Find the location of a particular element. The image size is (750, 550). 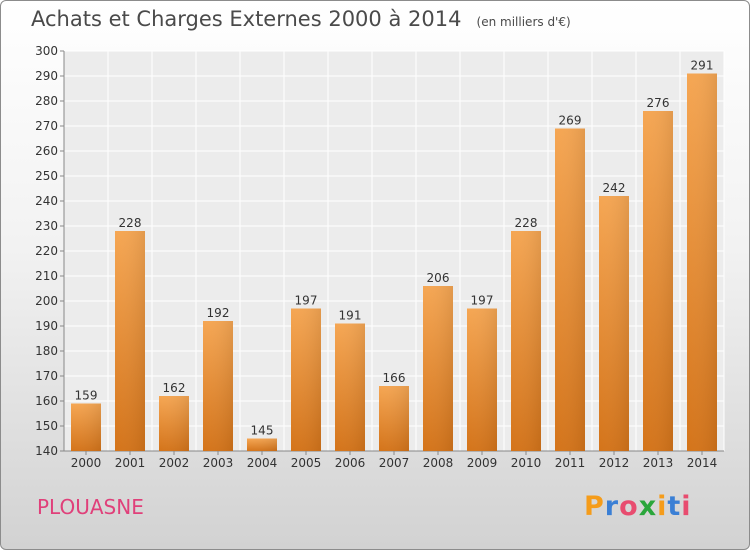

logo-letter: x is located at coordinates (648, 506).